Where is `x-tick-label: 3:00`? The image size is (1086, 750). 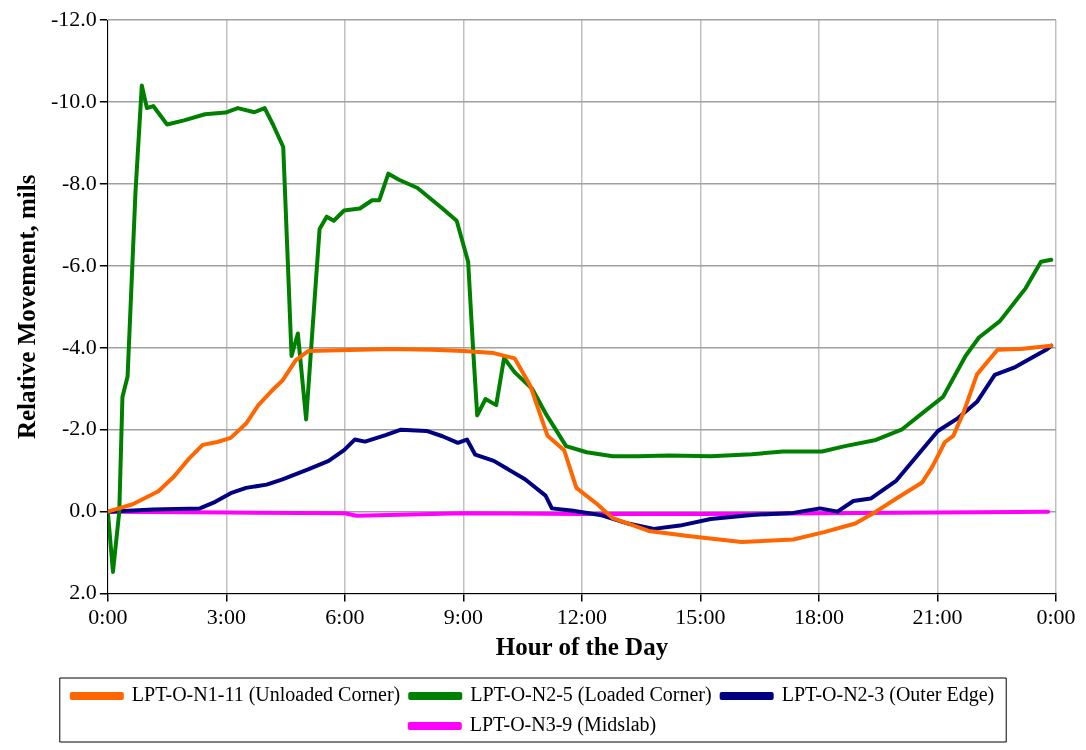 x-tick-label: 3:00 is located at coordinates (226, 616).